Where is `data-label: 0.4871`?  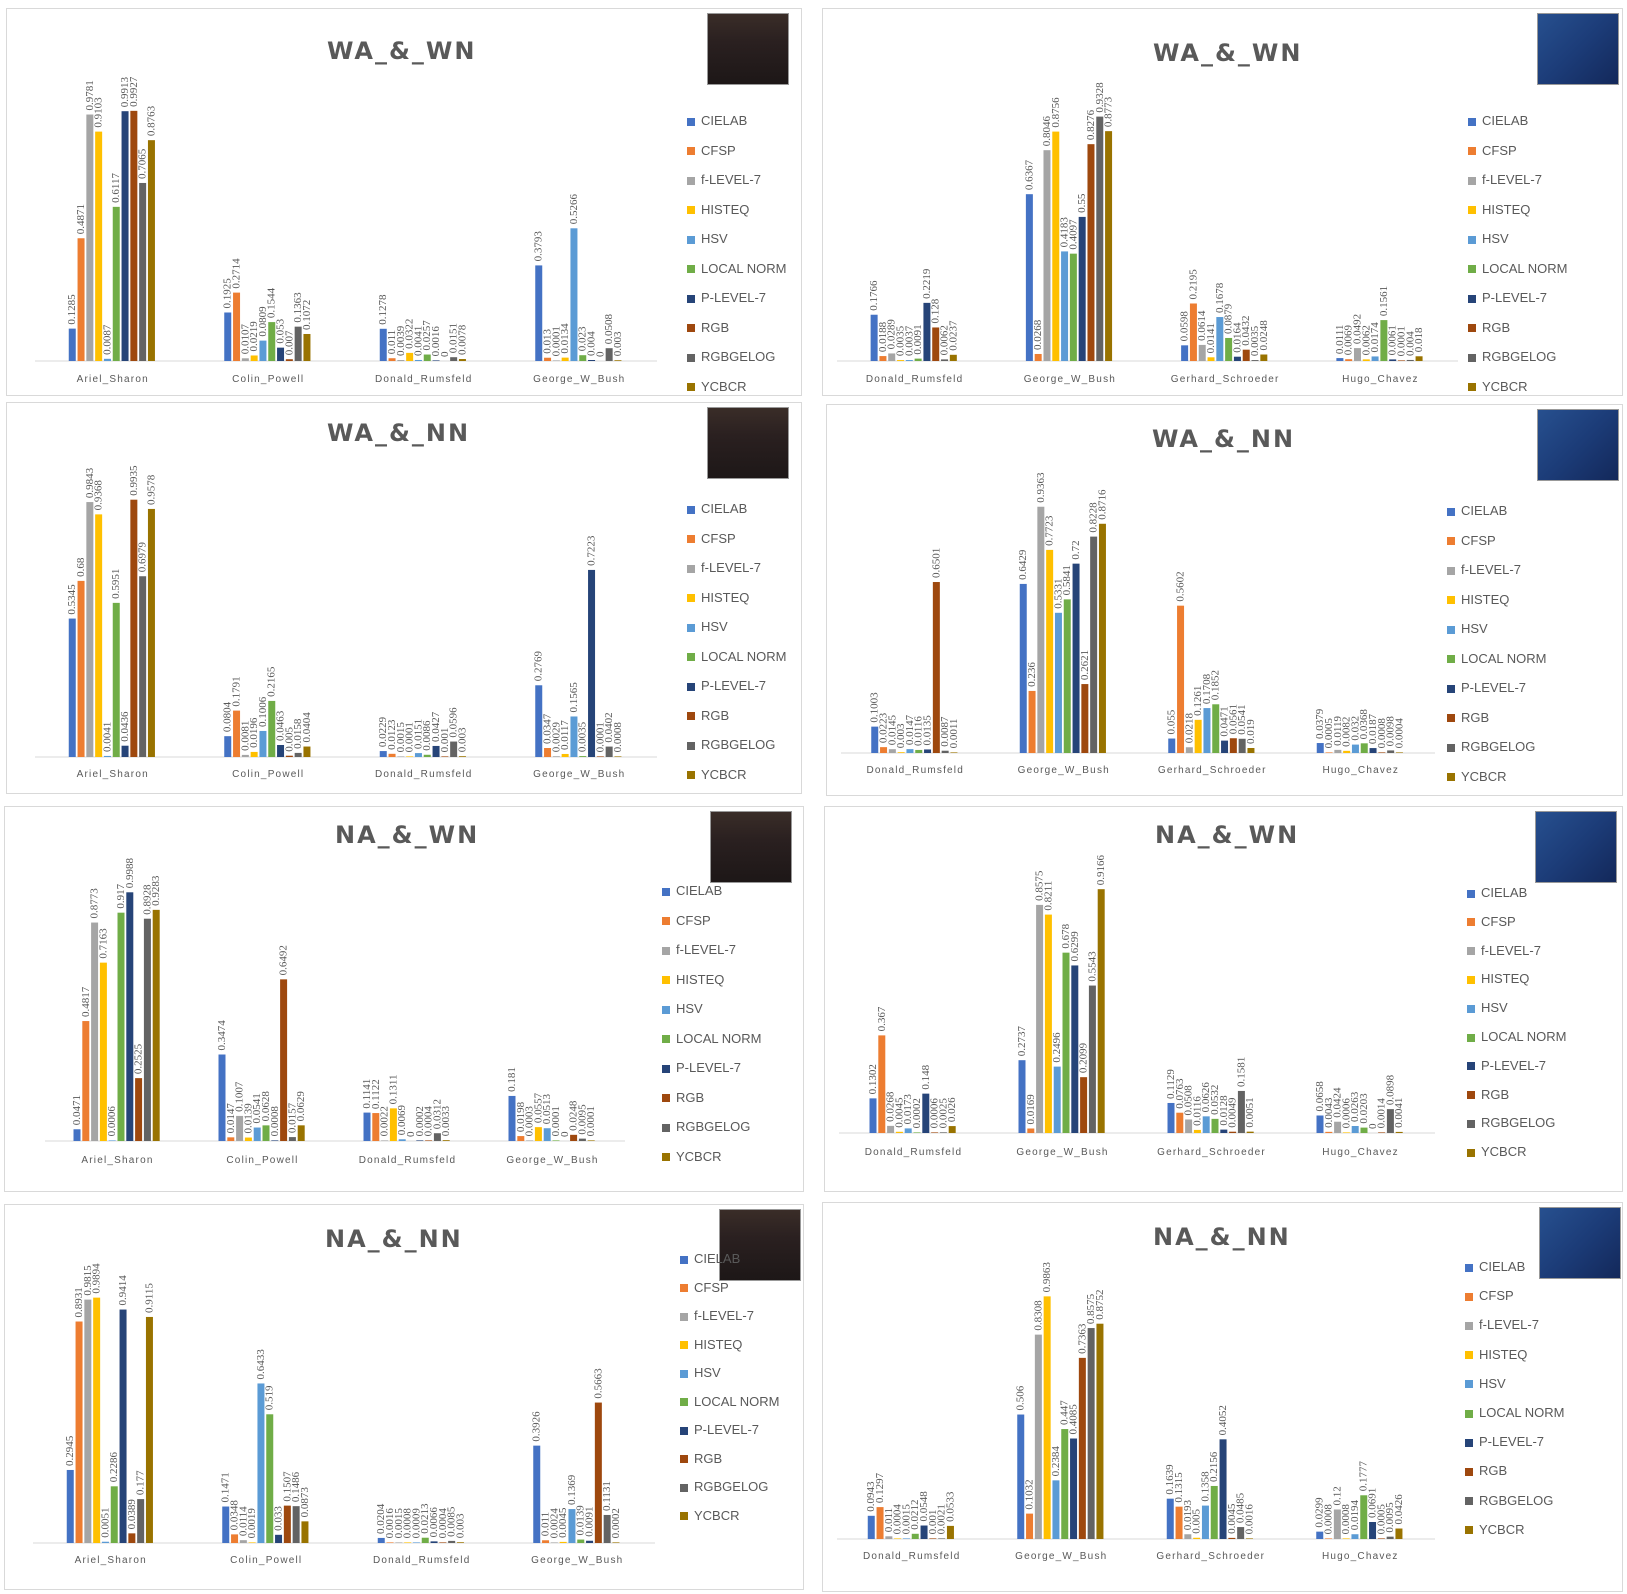
data-label: 0.4871 is located at coordinates (81, 219).